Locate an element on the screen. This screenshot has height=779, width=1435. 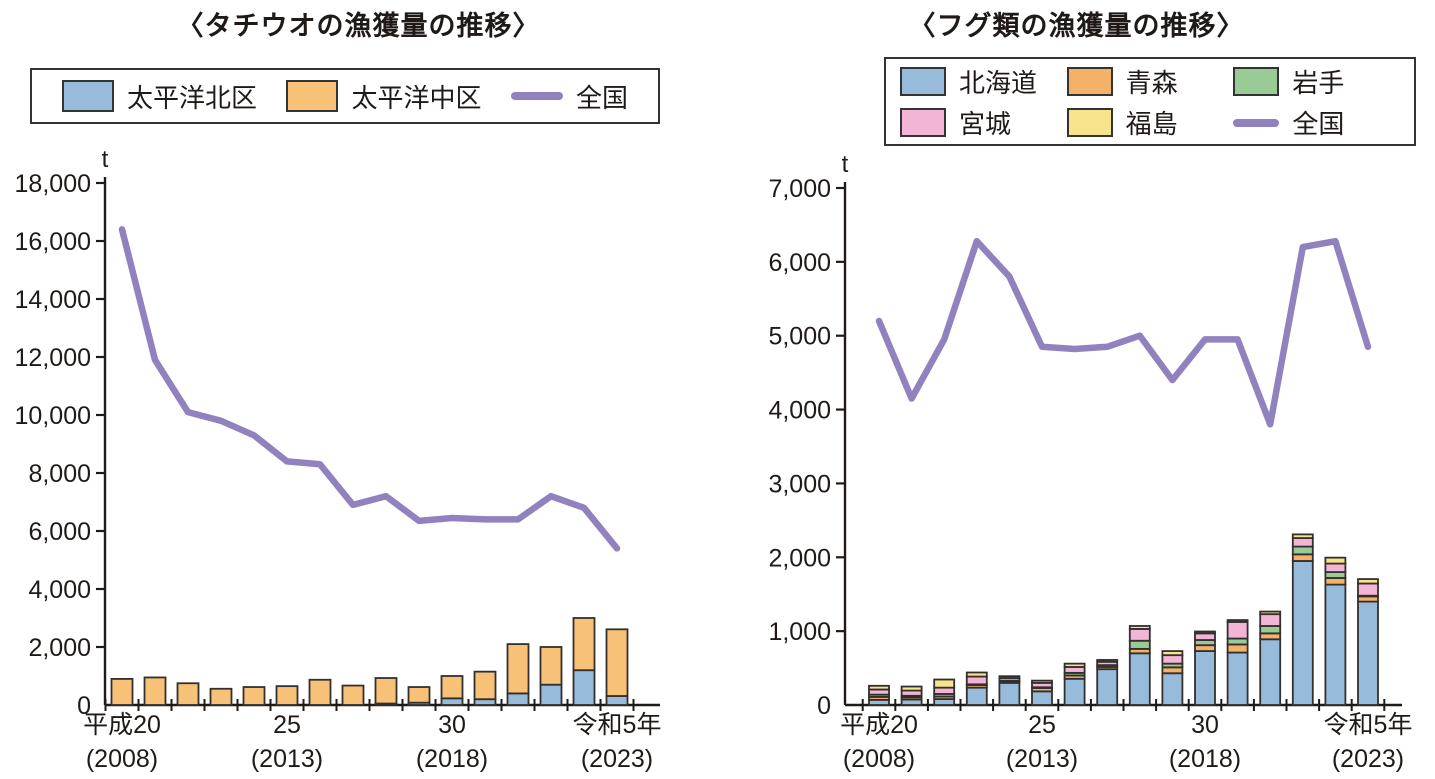
legend-label: 太平洋北区 is located at coordinates (192, 97).